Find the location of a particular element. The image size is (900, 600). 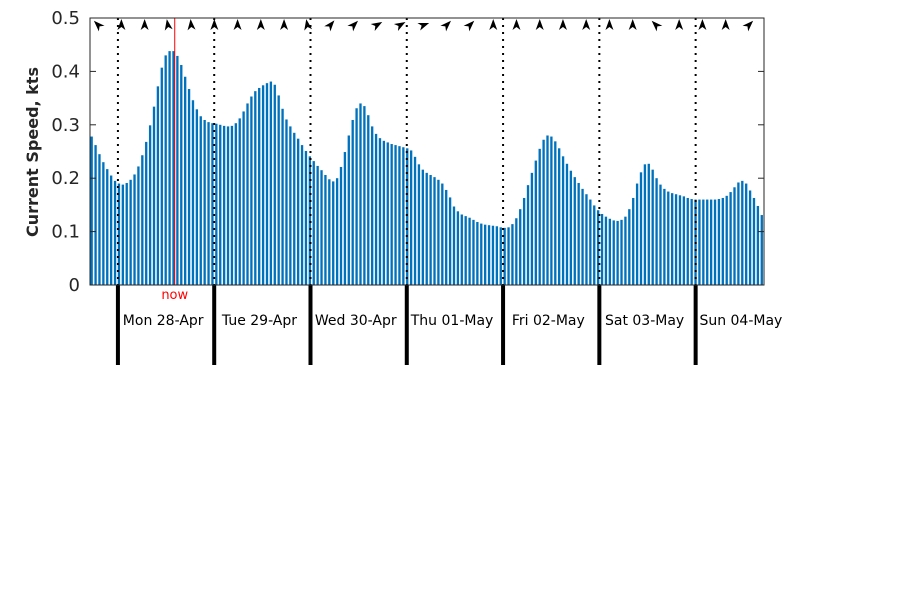

direction-arrows is located at coordinates (423, 25).